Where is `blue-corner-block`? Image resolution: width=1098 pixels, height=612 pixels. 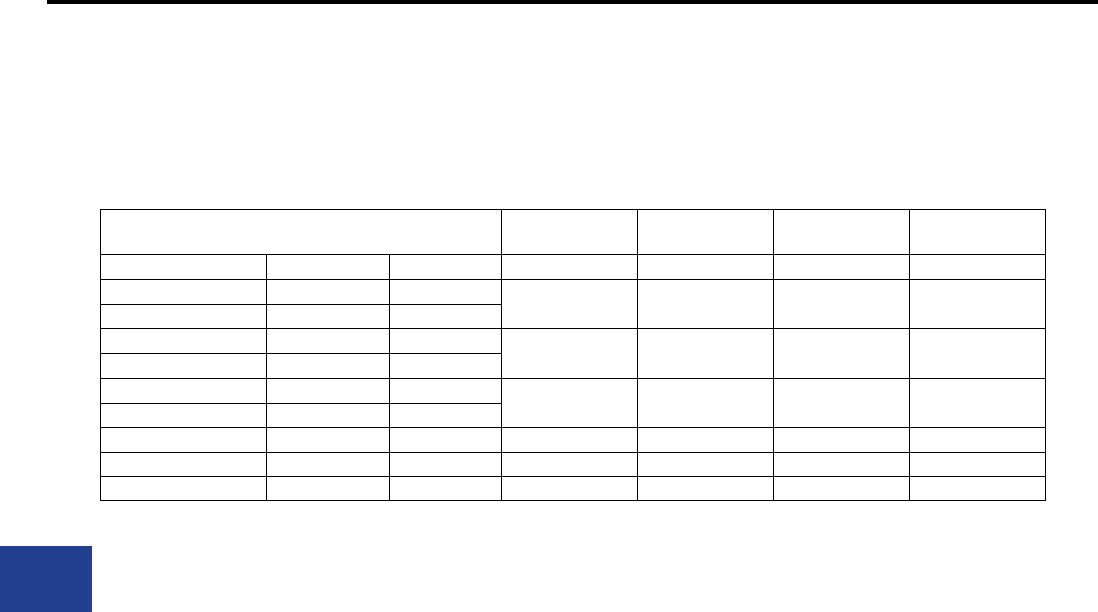
blue-corner-block is located at coordinates (46, 579).